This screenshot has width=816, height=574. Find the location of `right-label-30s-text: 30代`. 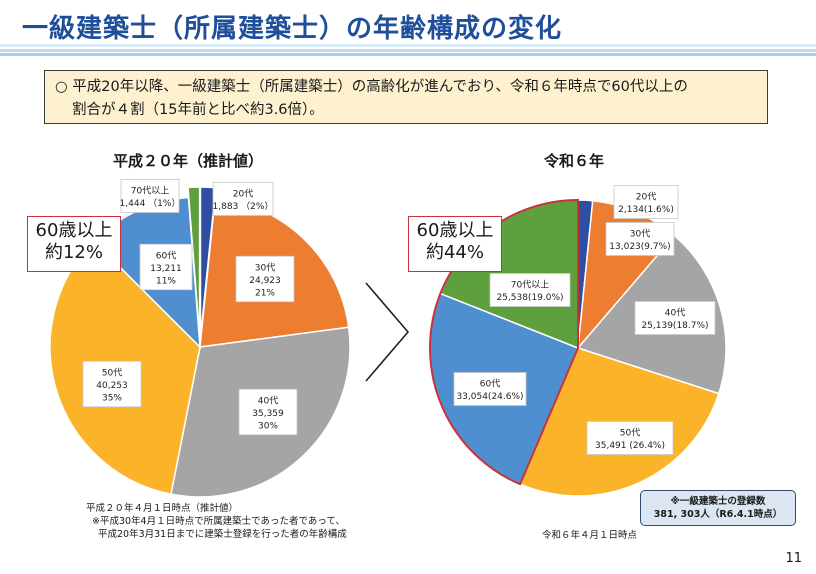

right-label-30s-text: 30代 is located at coordinates (640, 234).